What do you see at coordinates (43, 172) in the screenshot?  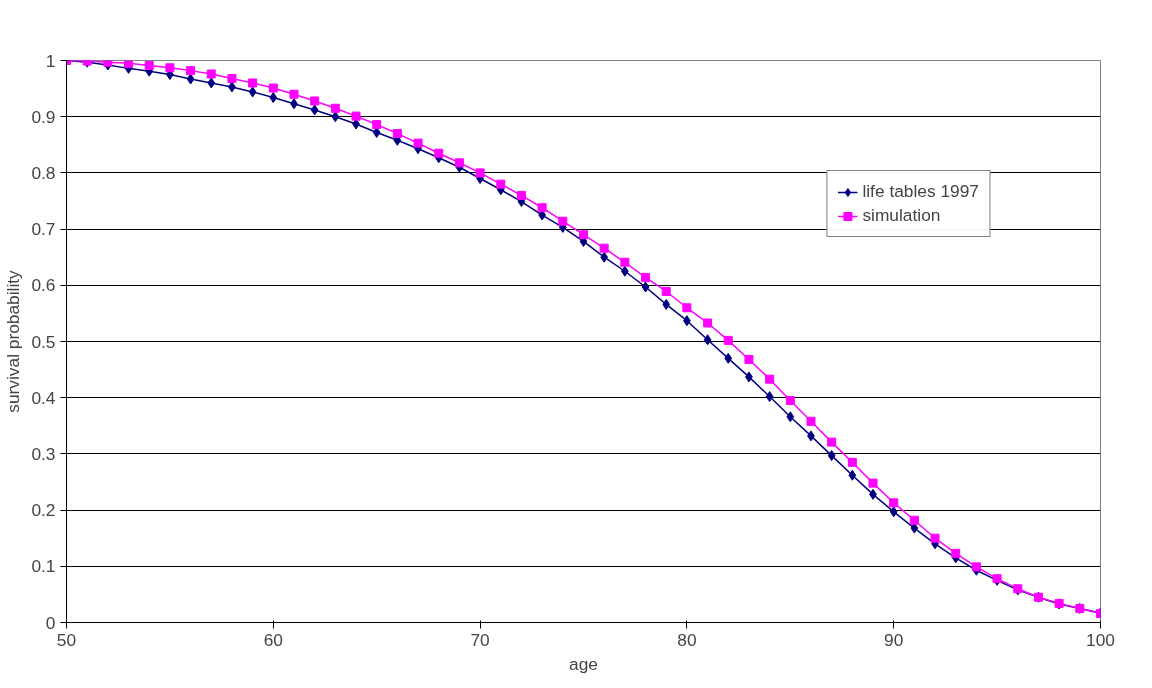 I see `y-tick-label: 0.8` at bounding box center [43, 172].